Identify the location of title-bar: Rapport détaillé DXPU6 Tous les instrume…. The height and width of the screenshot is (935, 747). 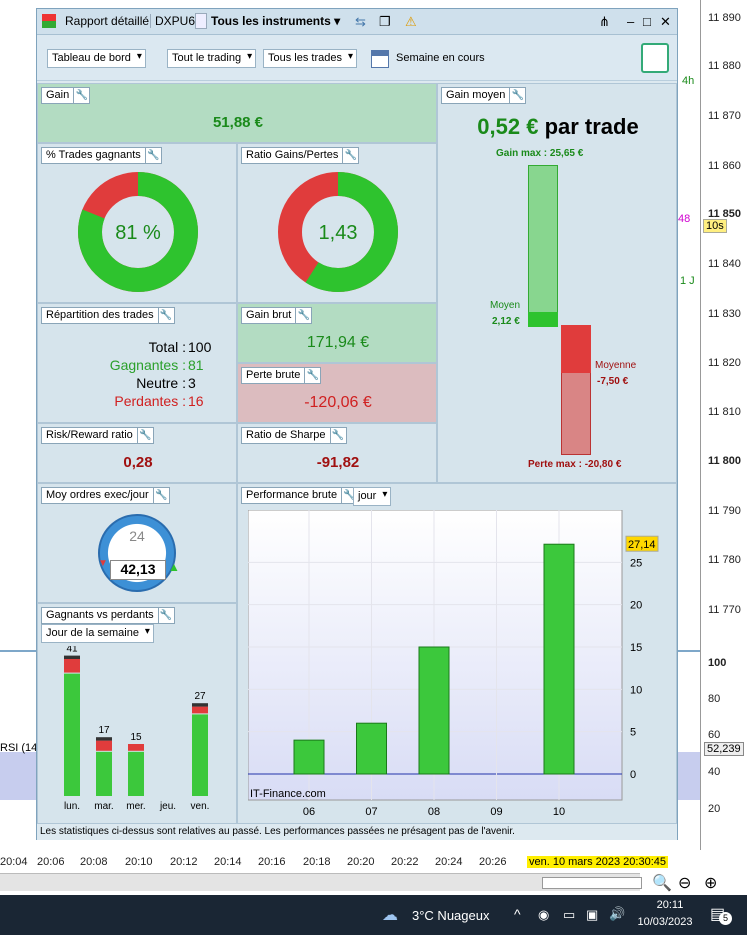
(357, 22).